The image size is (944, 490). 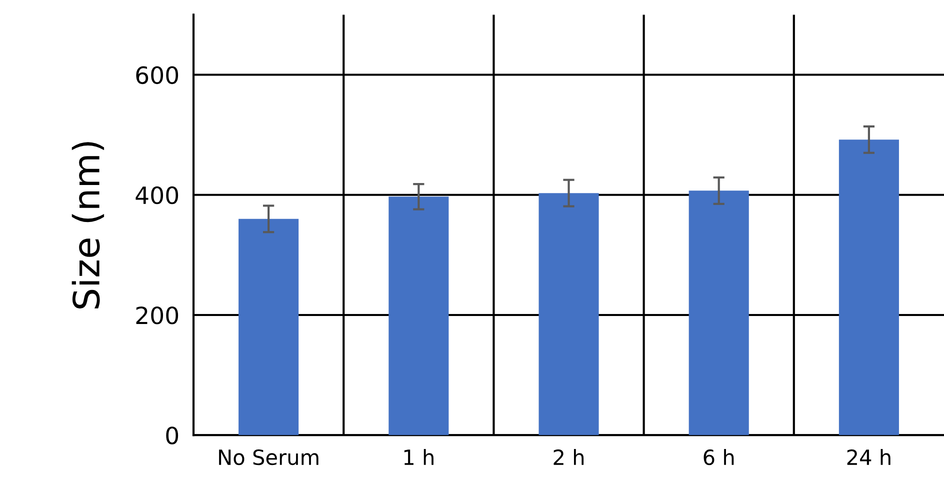 What do you see at coordinates (868, 457) in the screenshot?
I see `x-tick-label: 24 h` at bounding box center [868, 457].